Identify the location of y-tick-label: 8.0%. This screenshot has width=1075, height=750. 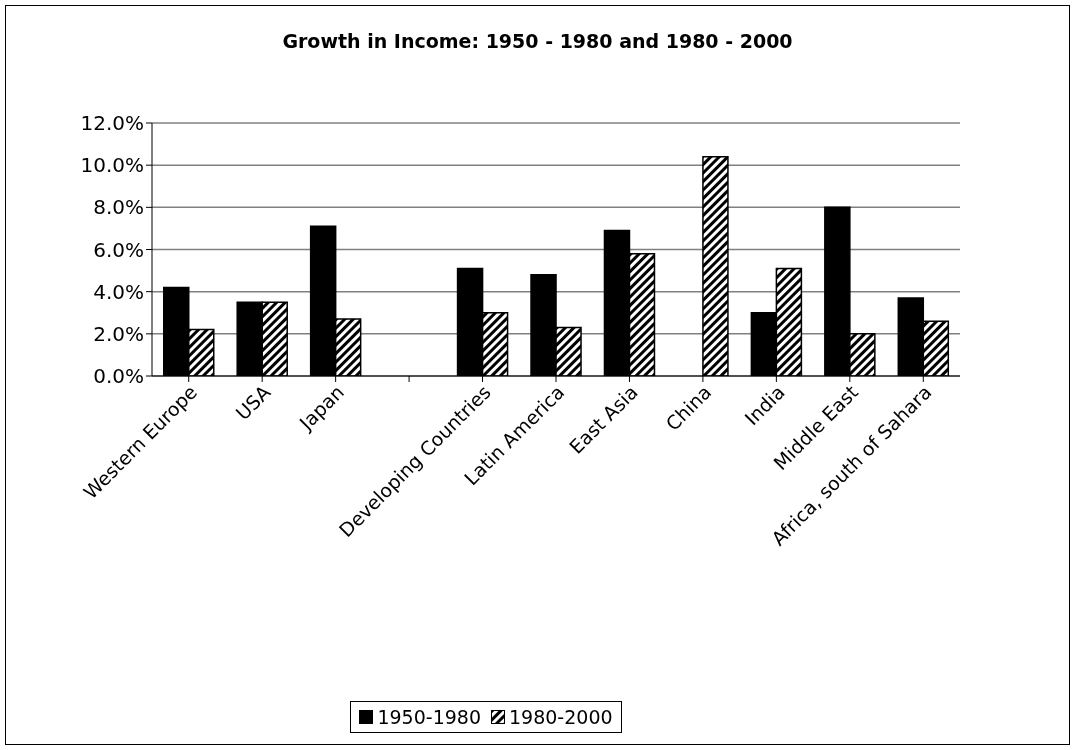
(118, 207).